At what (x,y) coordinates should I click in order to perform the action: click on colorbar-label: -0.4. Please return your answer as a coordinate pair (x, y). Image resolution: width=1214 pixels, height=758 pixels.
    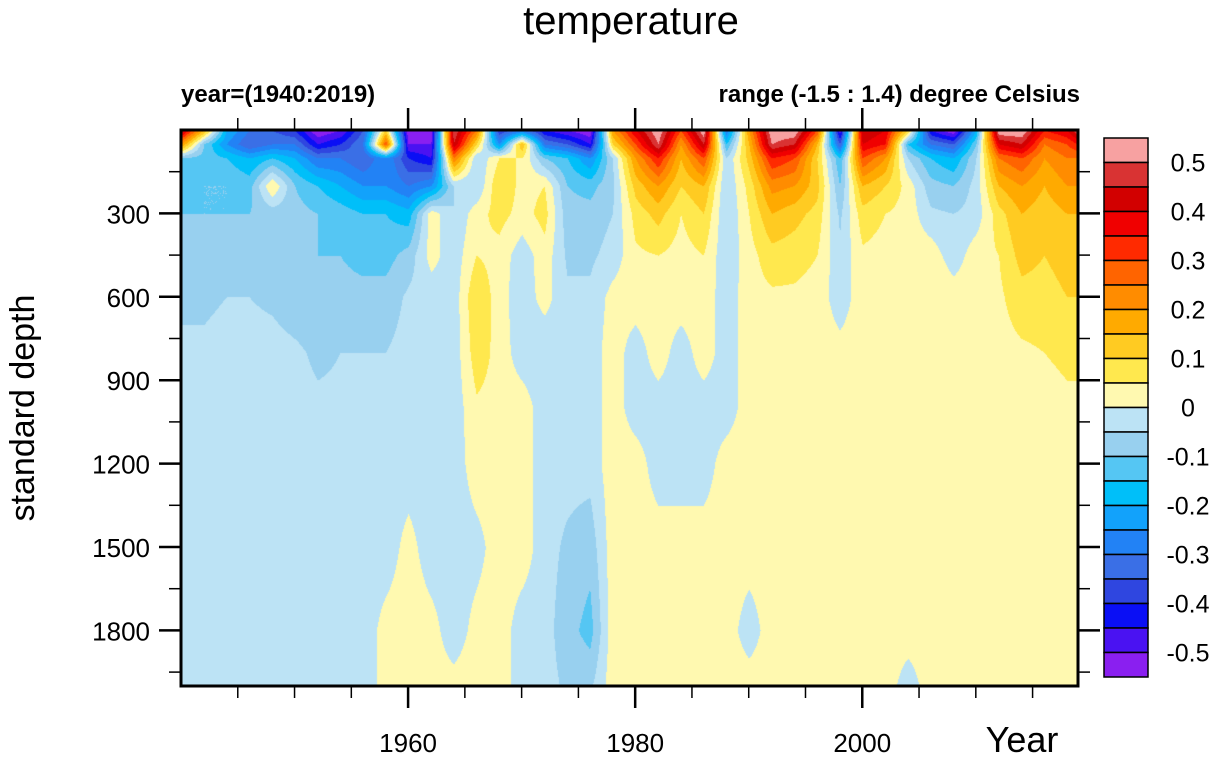
    Looking at the image, I should click on (1187, 605).